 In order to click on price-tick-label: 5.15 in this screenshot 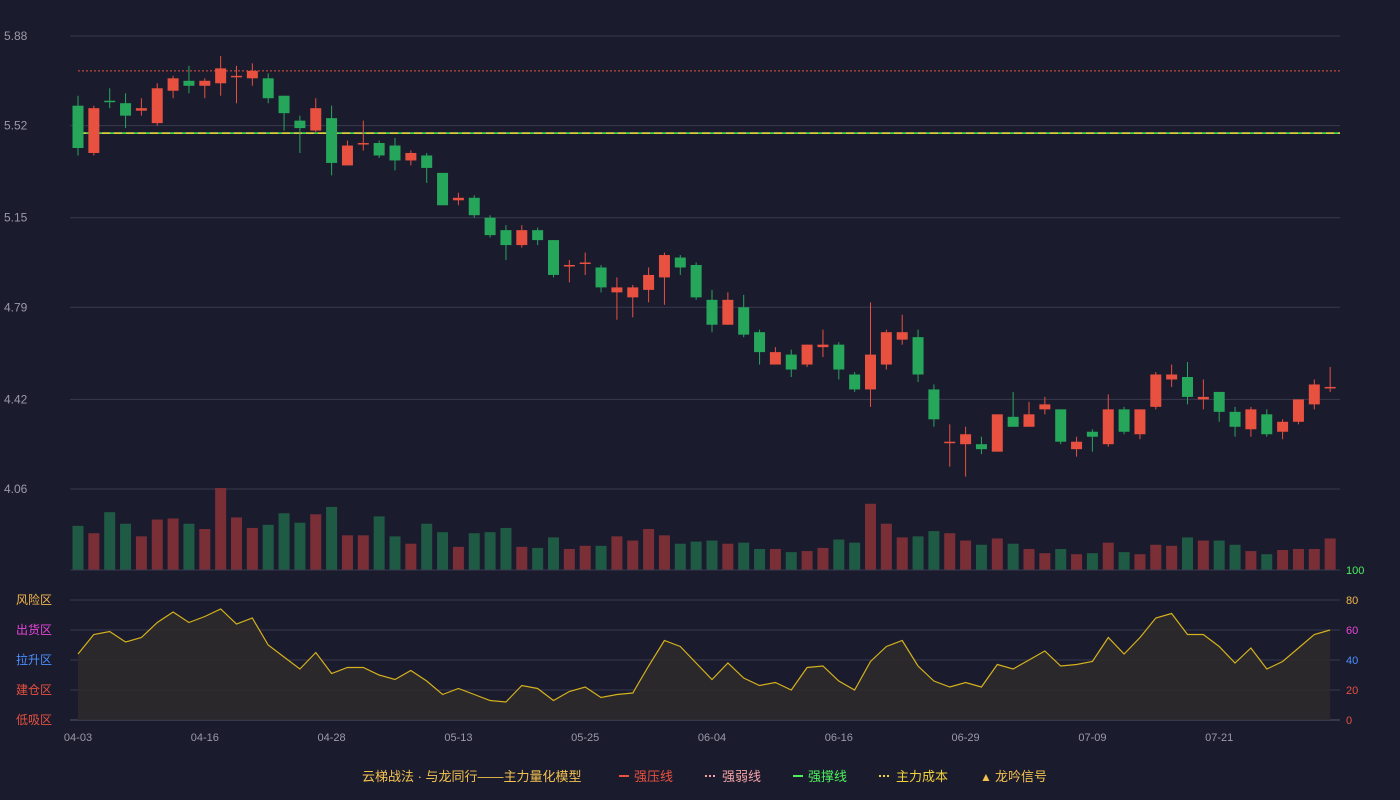, I will do `click(16, 218)`.